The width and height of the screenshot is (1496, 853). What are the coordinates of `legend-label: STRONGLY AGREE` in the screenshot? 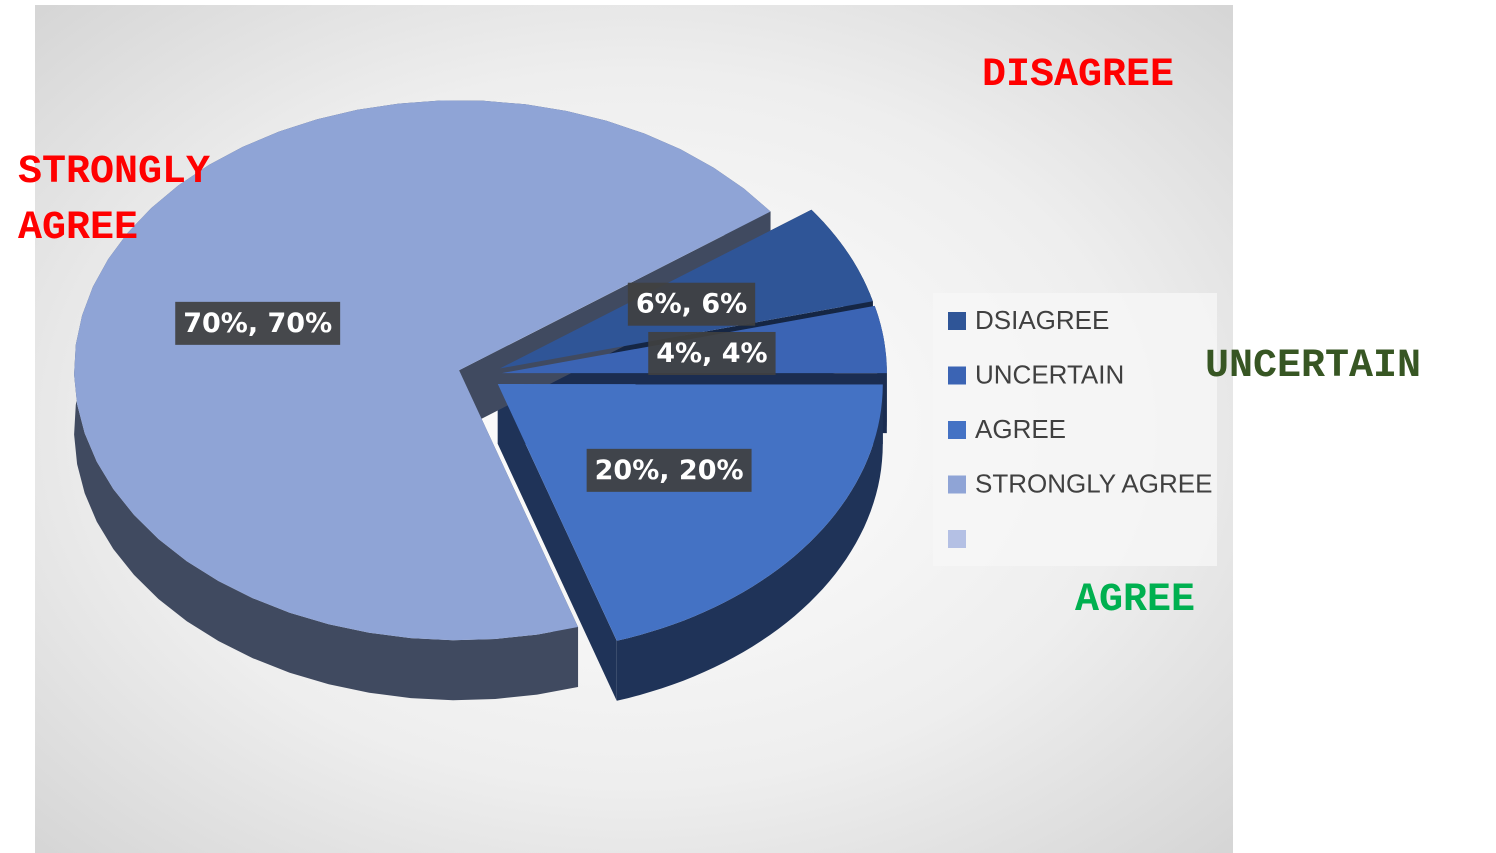 It's located at (1093, 483).